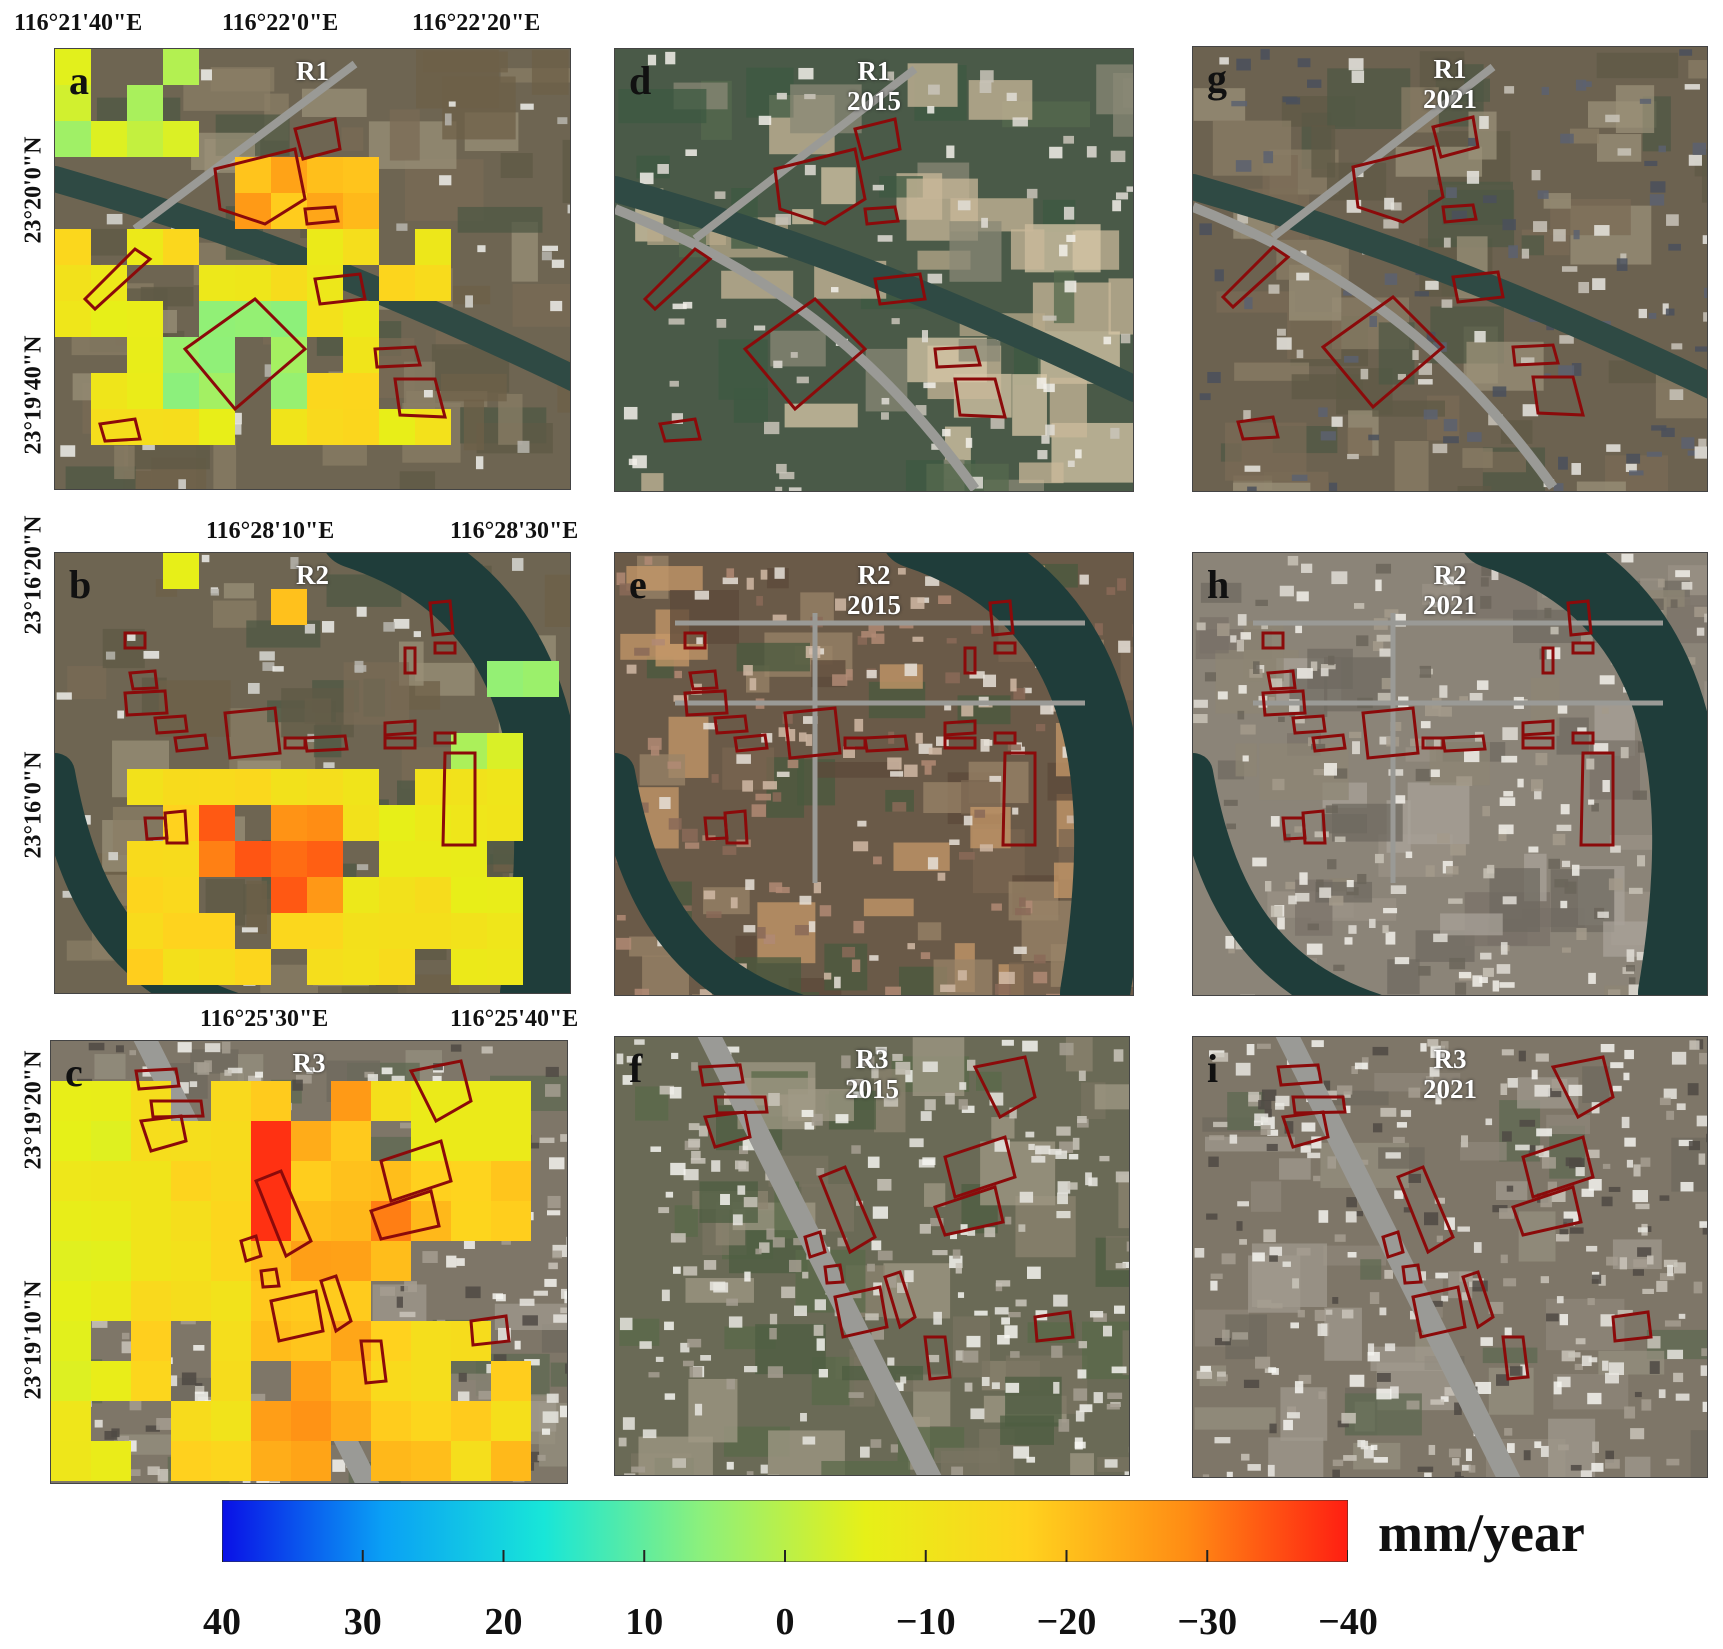 The width and height of the screenshot is (1723, 1649). I want to click on colorbar-tick-label: 10, so click(644, 1622).